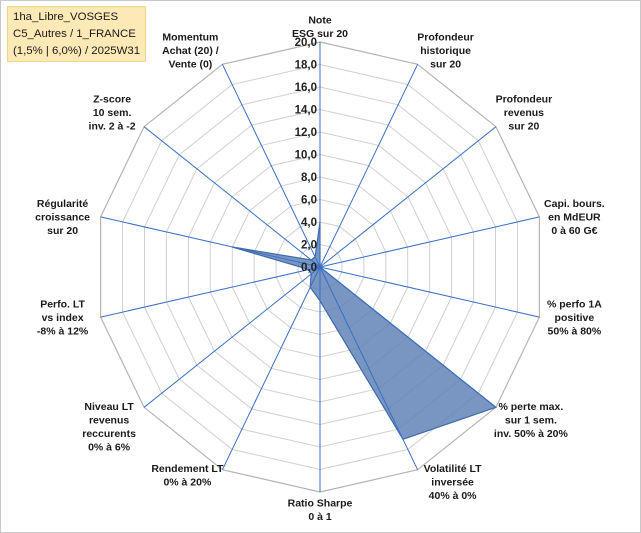  Describe the element at coordinates (320, 28) in the screenshot. I see `axis-label: Note ESG sur 20` at that location.